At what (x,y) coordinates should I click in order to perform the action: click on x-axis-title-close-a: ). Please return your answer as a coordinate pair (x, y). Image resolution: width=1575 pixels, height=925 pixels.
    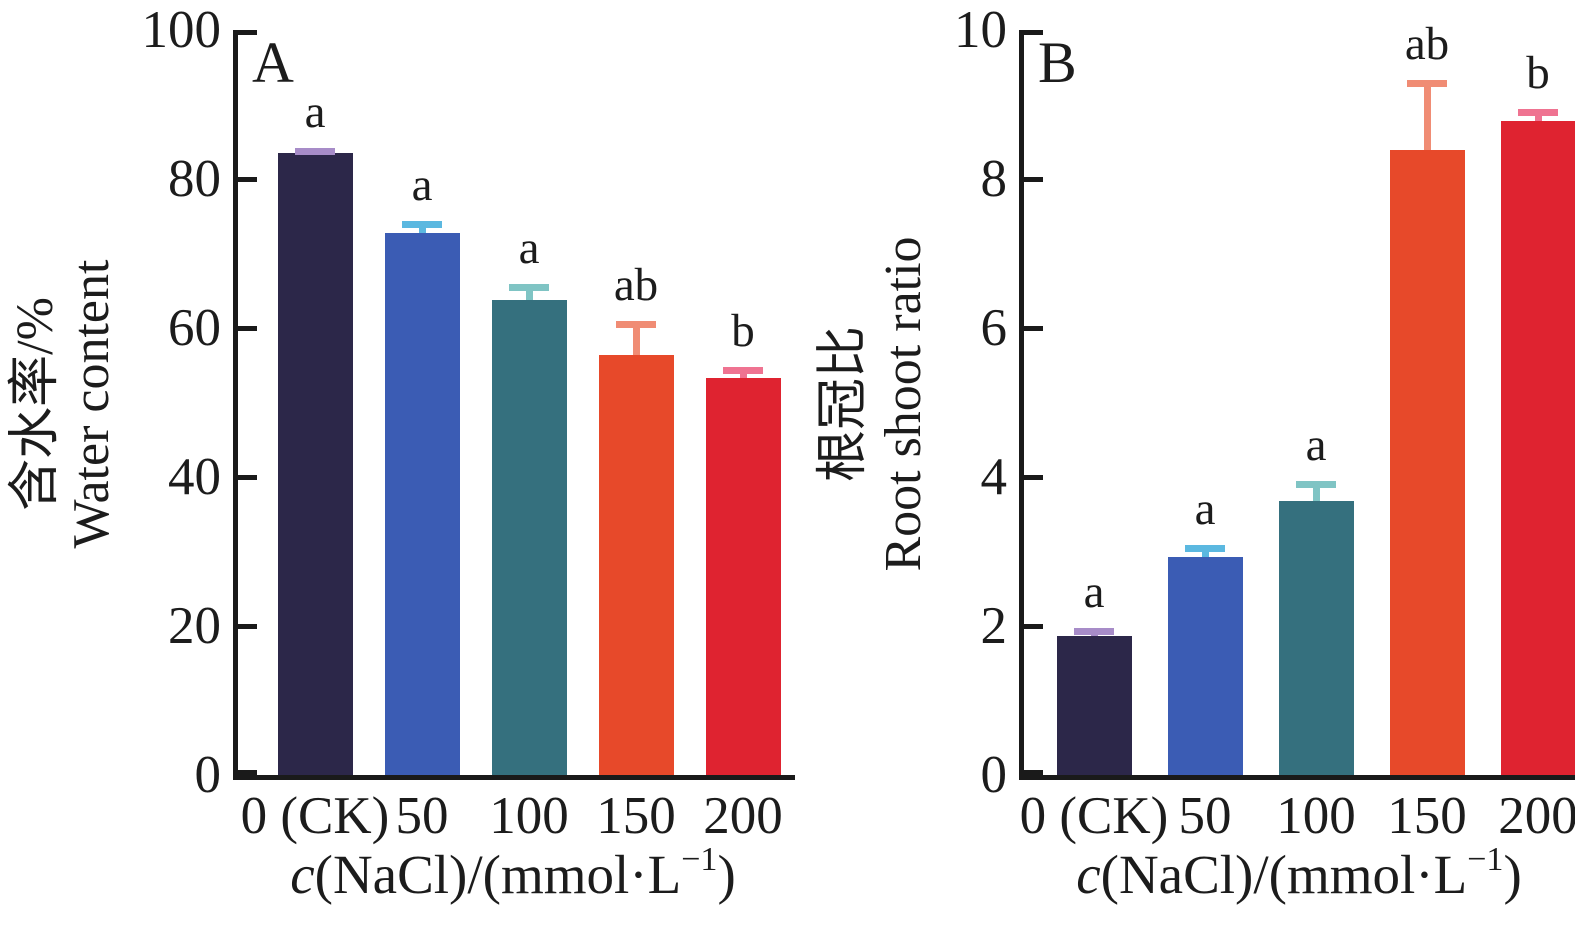
    Looking at the image, I should click on (726, 874).